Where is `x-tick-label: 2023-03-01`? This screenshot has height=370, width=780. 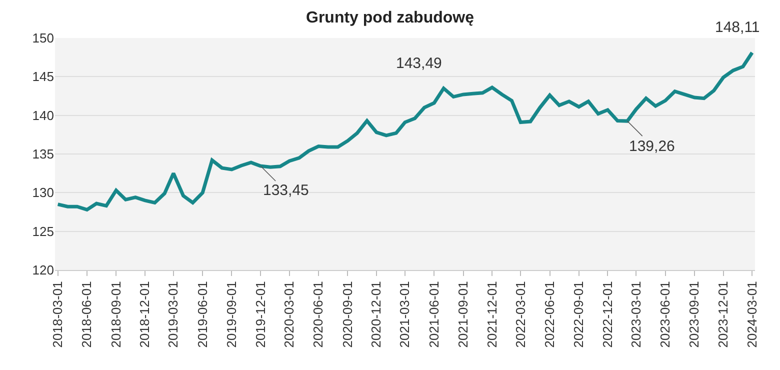 x-tick-label: 2023-03-01 is located at coordinates (636, 314).